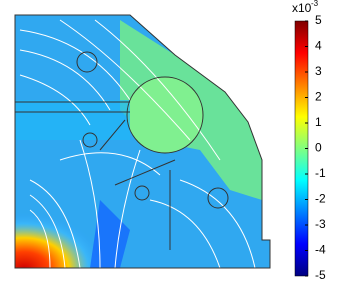 The image size is (354, 289). I want to click on colorbar-tick-label: 0, so click(318, 148).